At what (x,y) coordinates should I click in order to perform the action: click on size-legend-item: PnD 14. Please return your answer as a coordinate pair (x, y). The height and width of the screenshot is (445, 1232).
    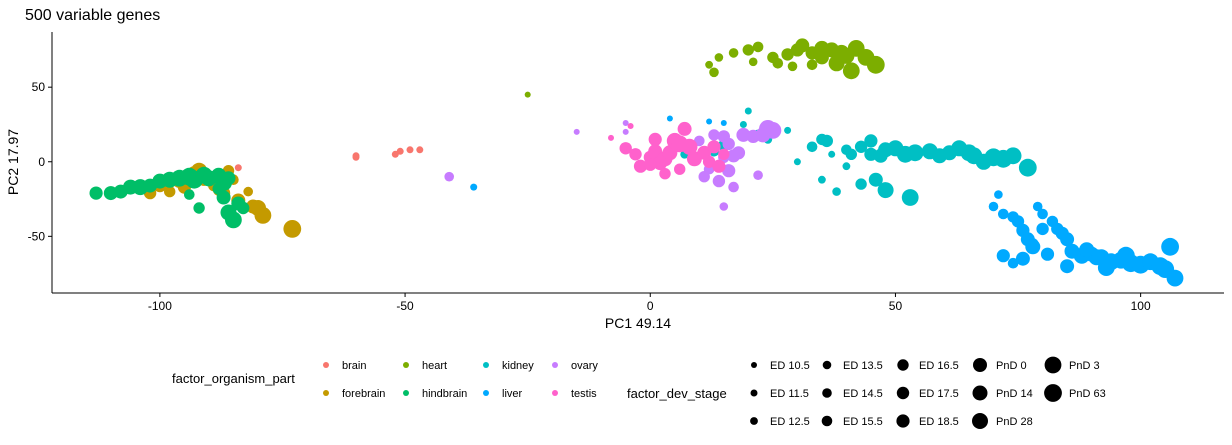
    Looking at the image, I should click on (1002, 393).